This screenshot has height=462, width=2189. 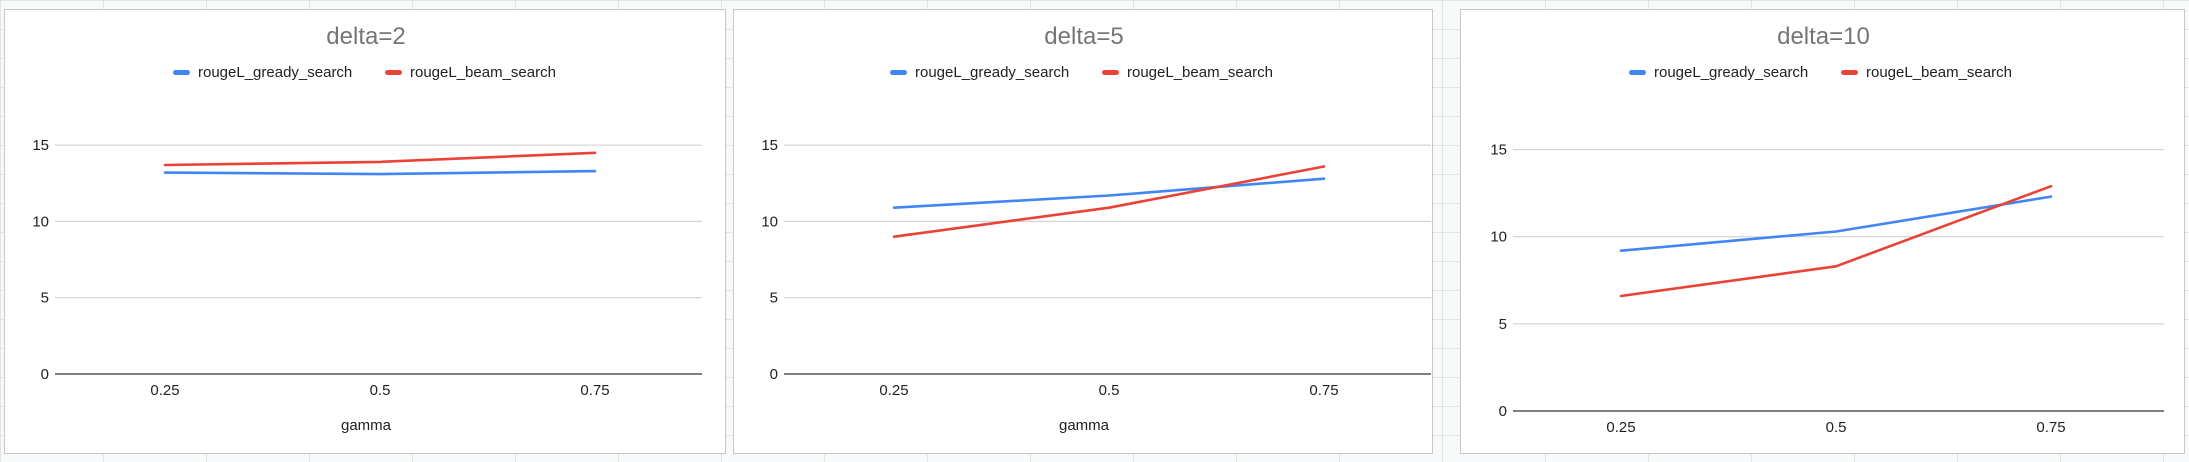 I want to click on chart-title: delta=5, so click(x=1083, y=36).